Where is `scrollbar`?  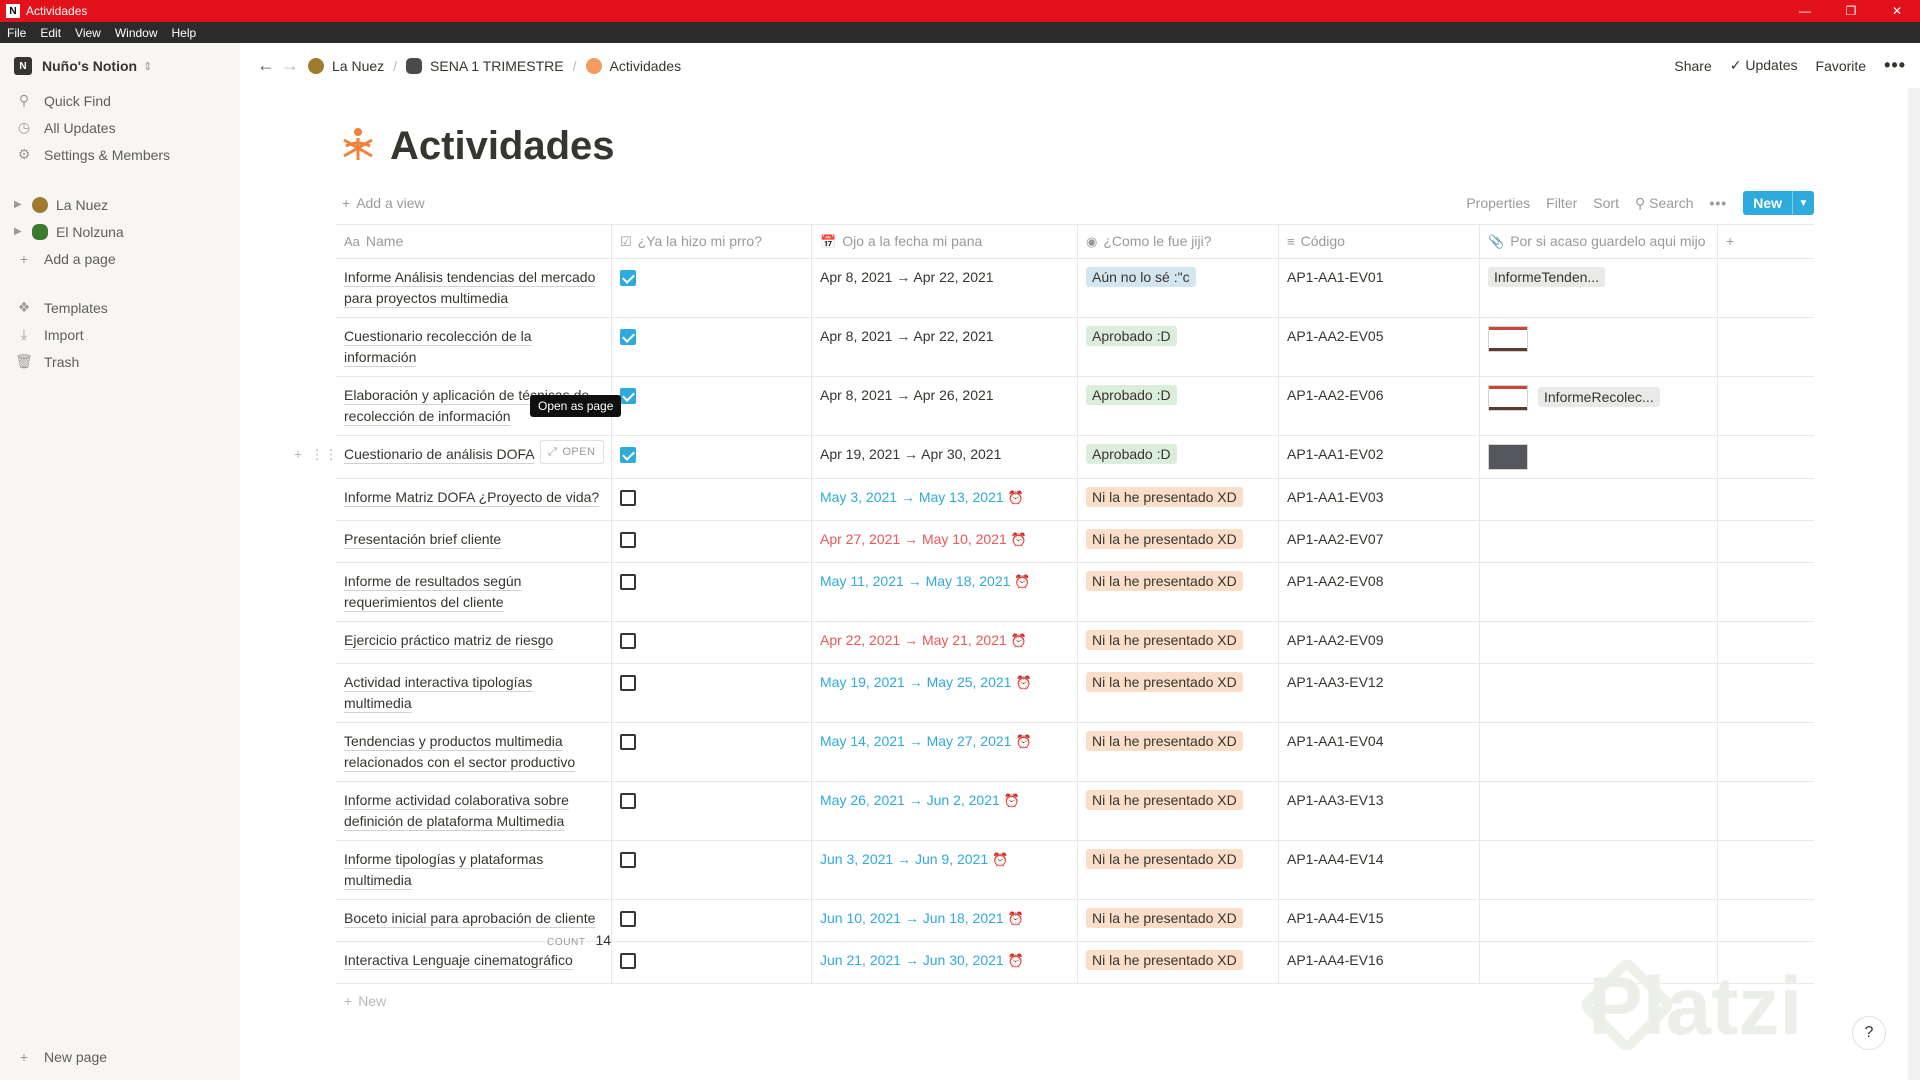
scrollbar is located at coordinates (1914, 584).